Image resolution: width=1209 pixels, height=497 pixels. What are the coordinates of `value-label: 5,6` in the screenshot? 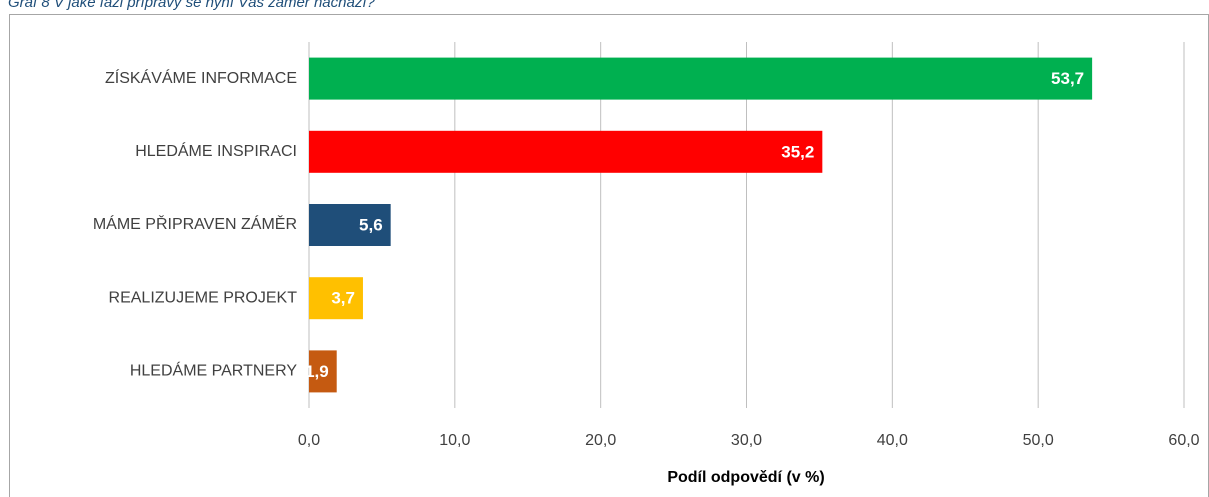 It's located at (371, 224).